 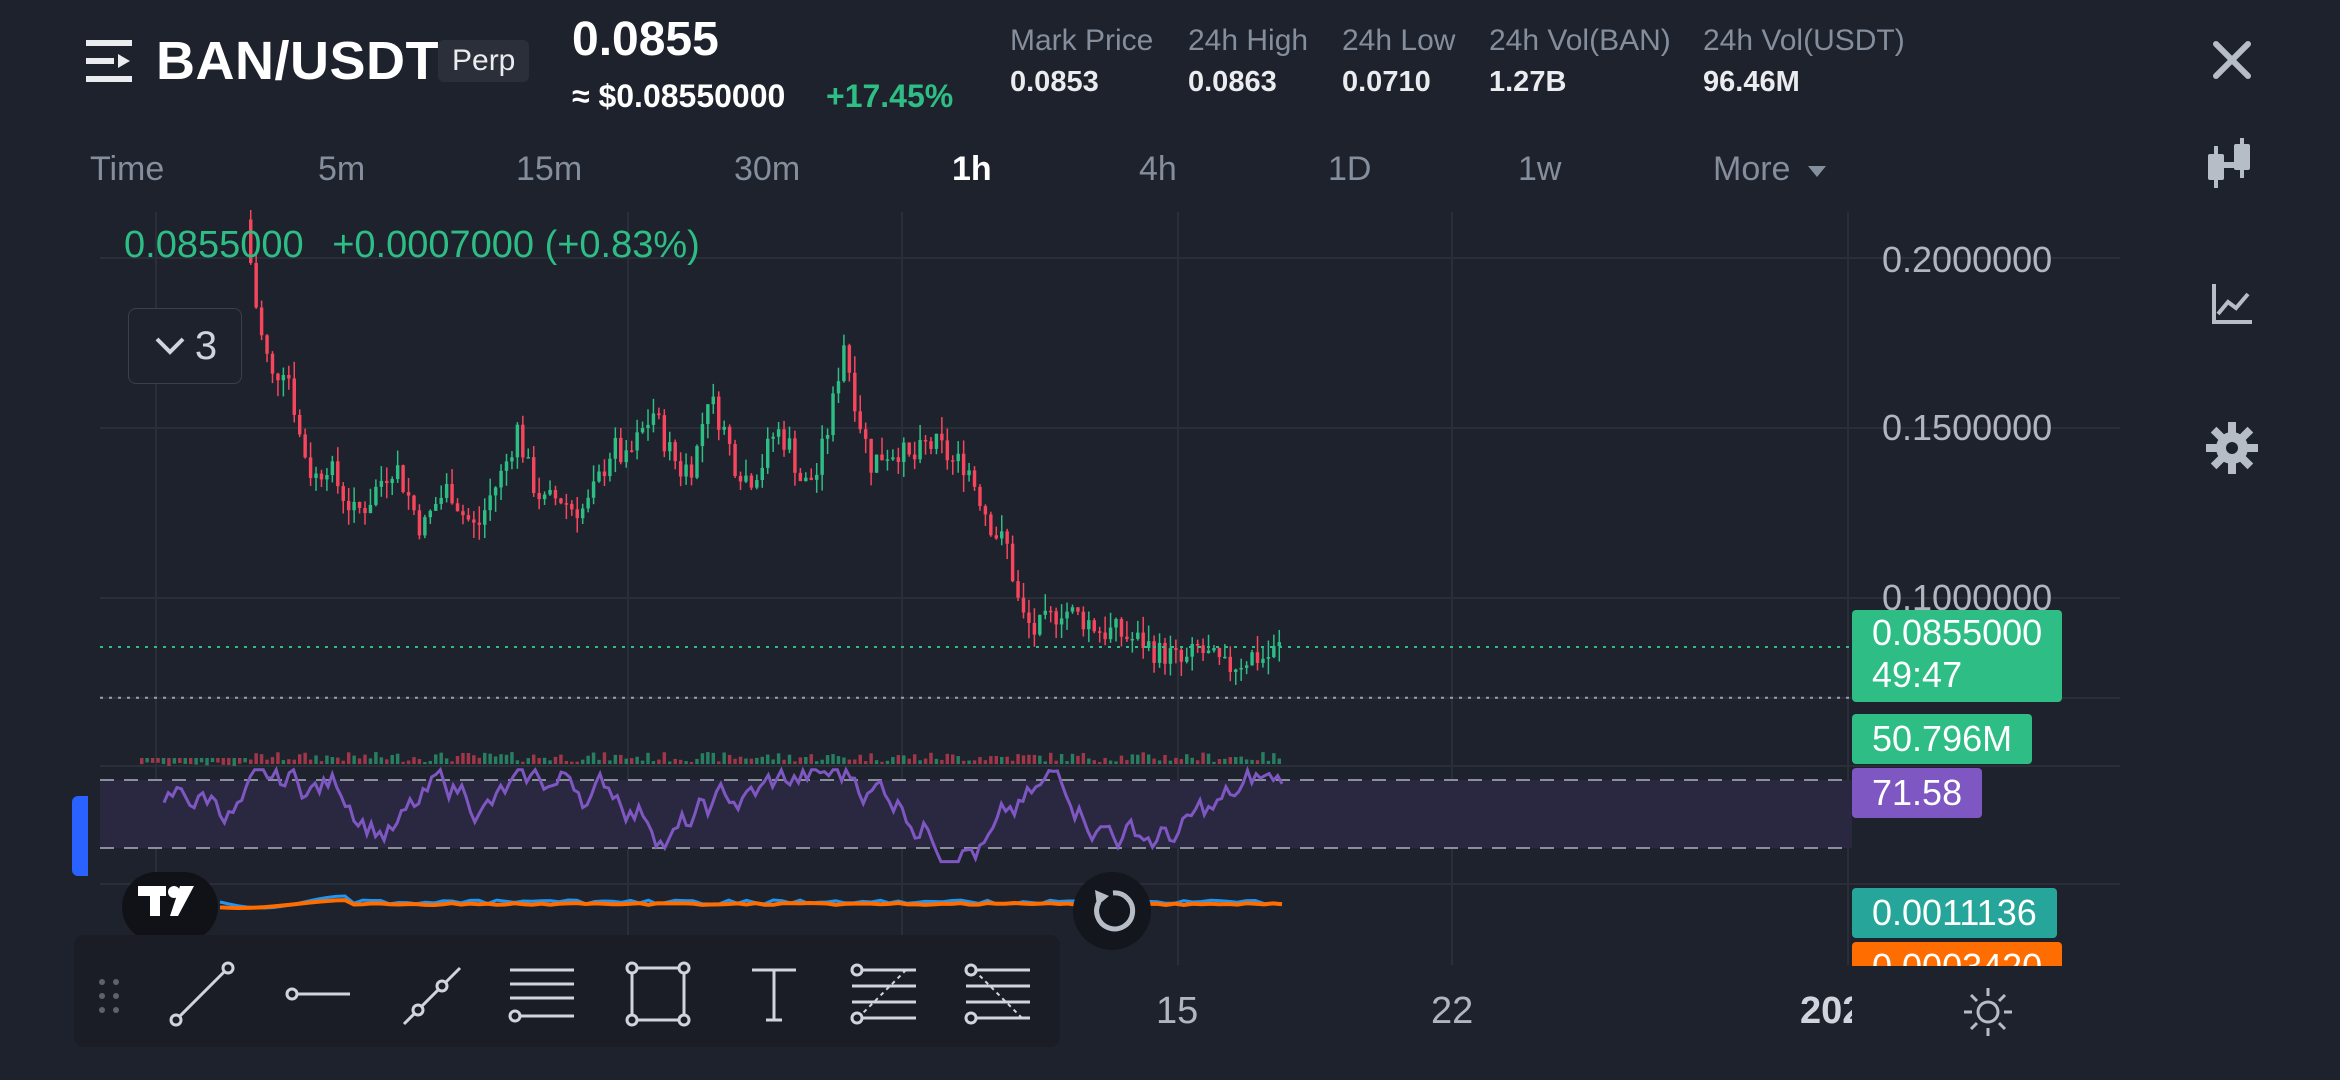 What do you see at coordinates (884, 994) in the screenshot?
I see `fib-retracement-icon` at bounding box center [884, 994].